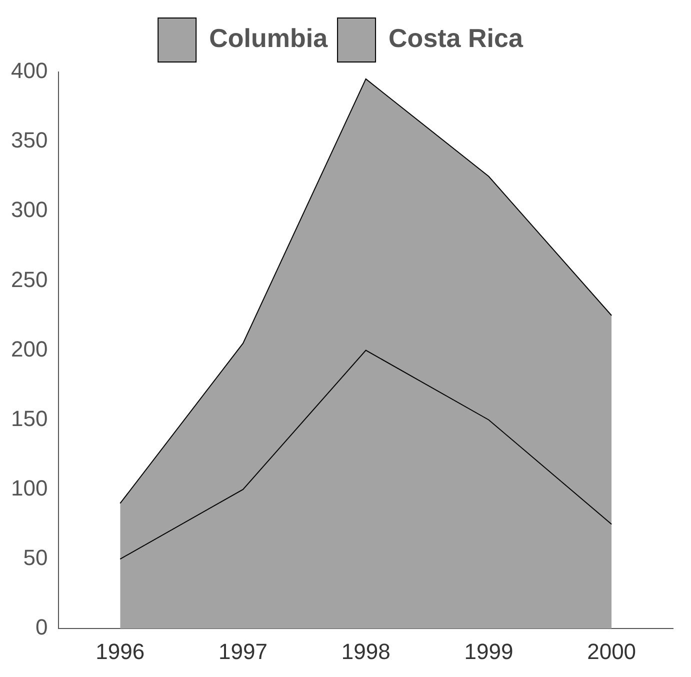 This screenshot has height=677, width=691. Describe the element at coordinates (29, 140) in the screenshot. I see `y-tick-label: 350` at that location.